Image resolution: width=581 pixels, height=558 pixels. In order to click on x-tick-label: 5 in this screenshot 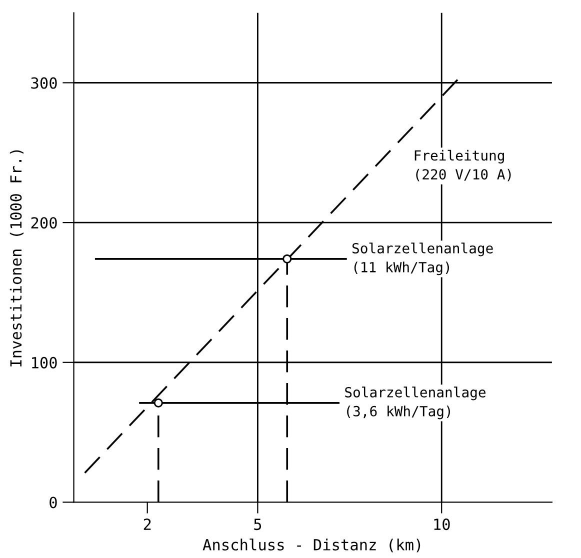, I will do `click(258, 524)`.